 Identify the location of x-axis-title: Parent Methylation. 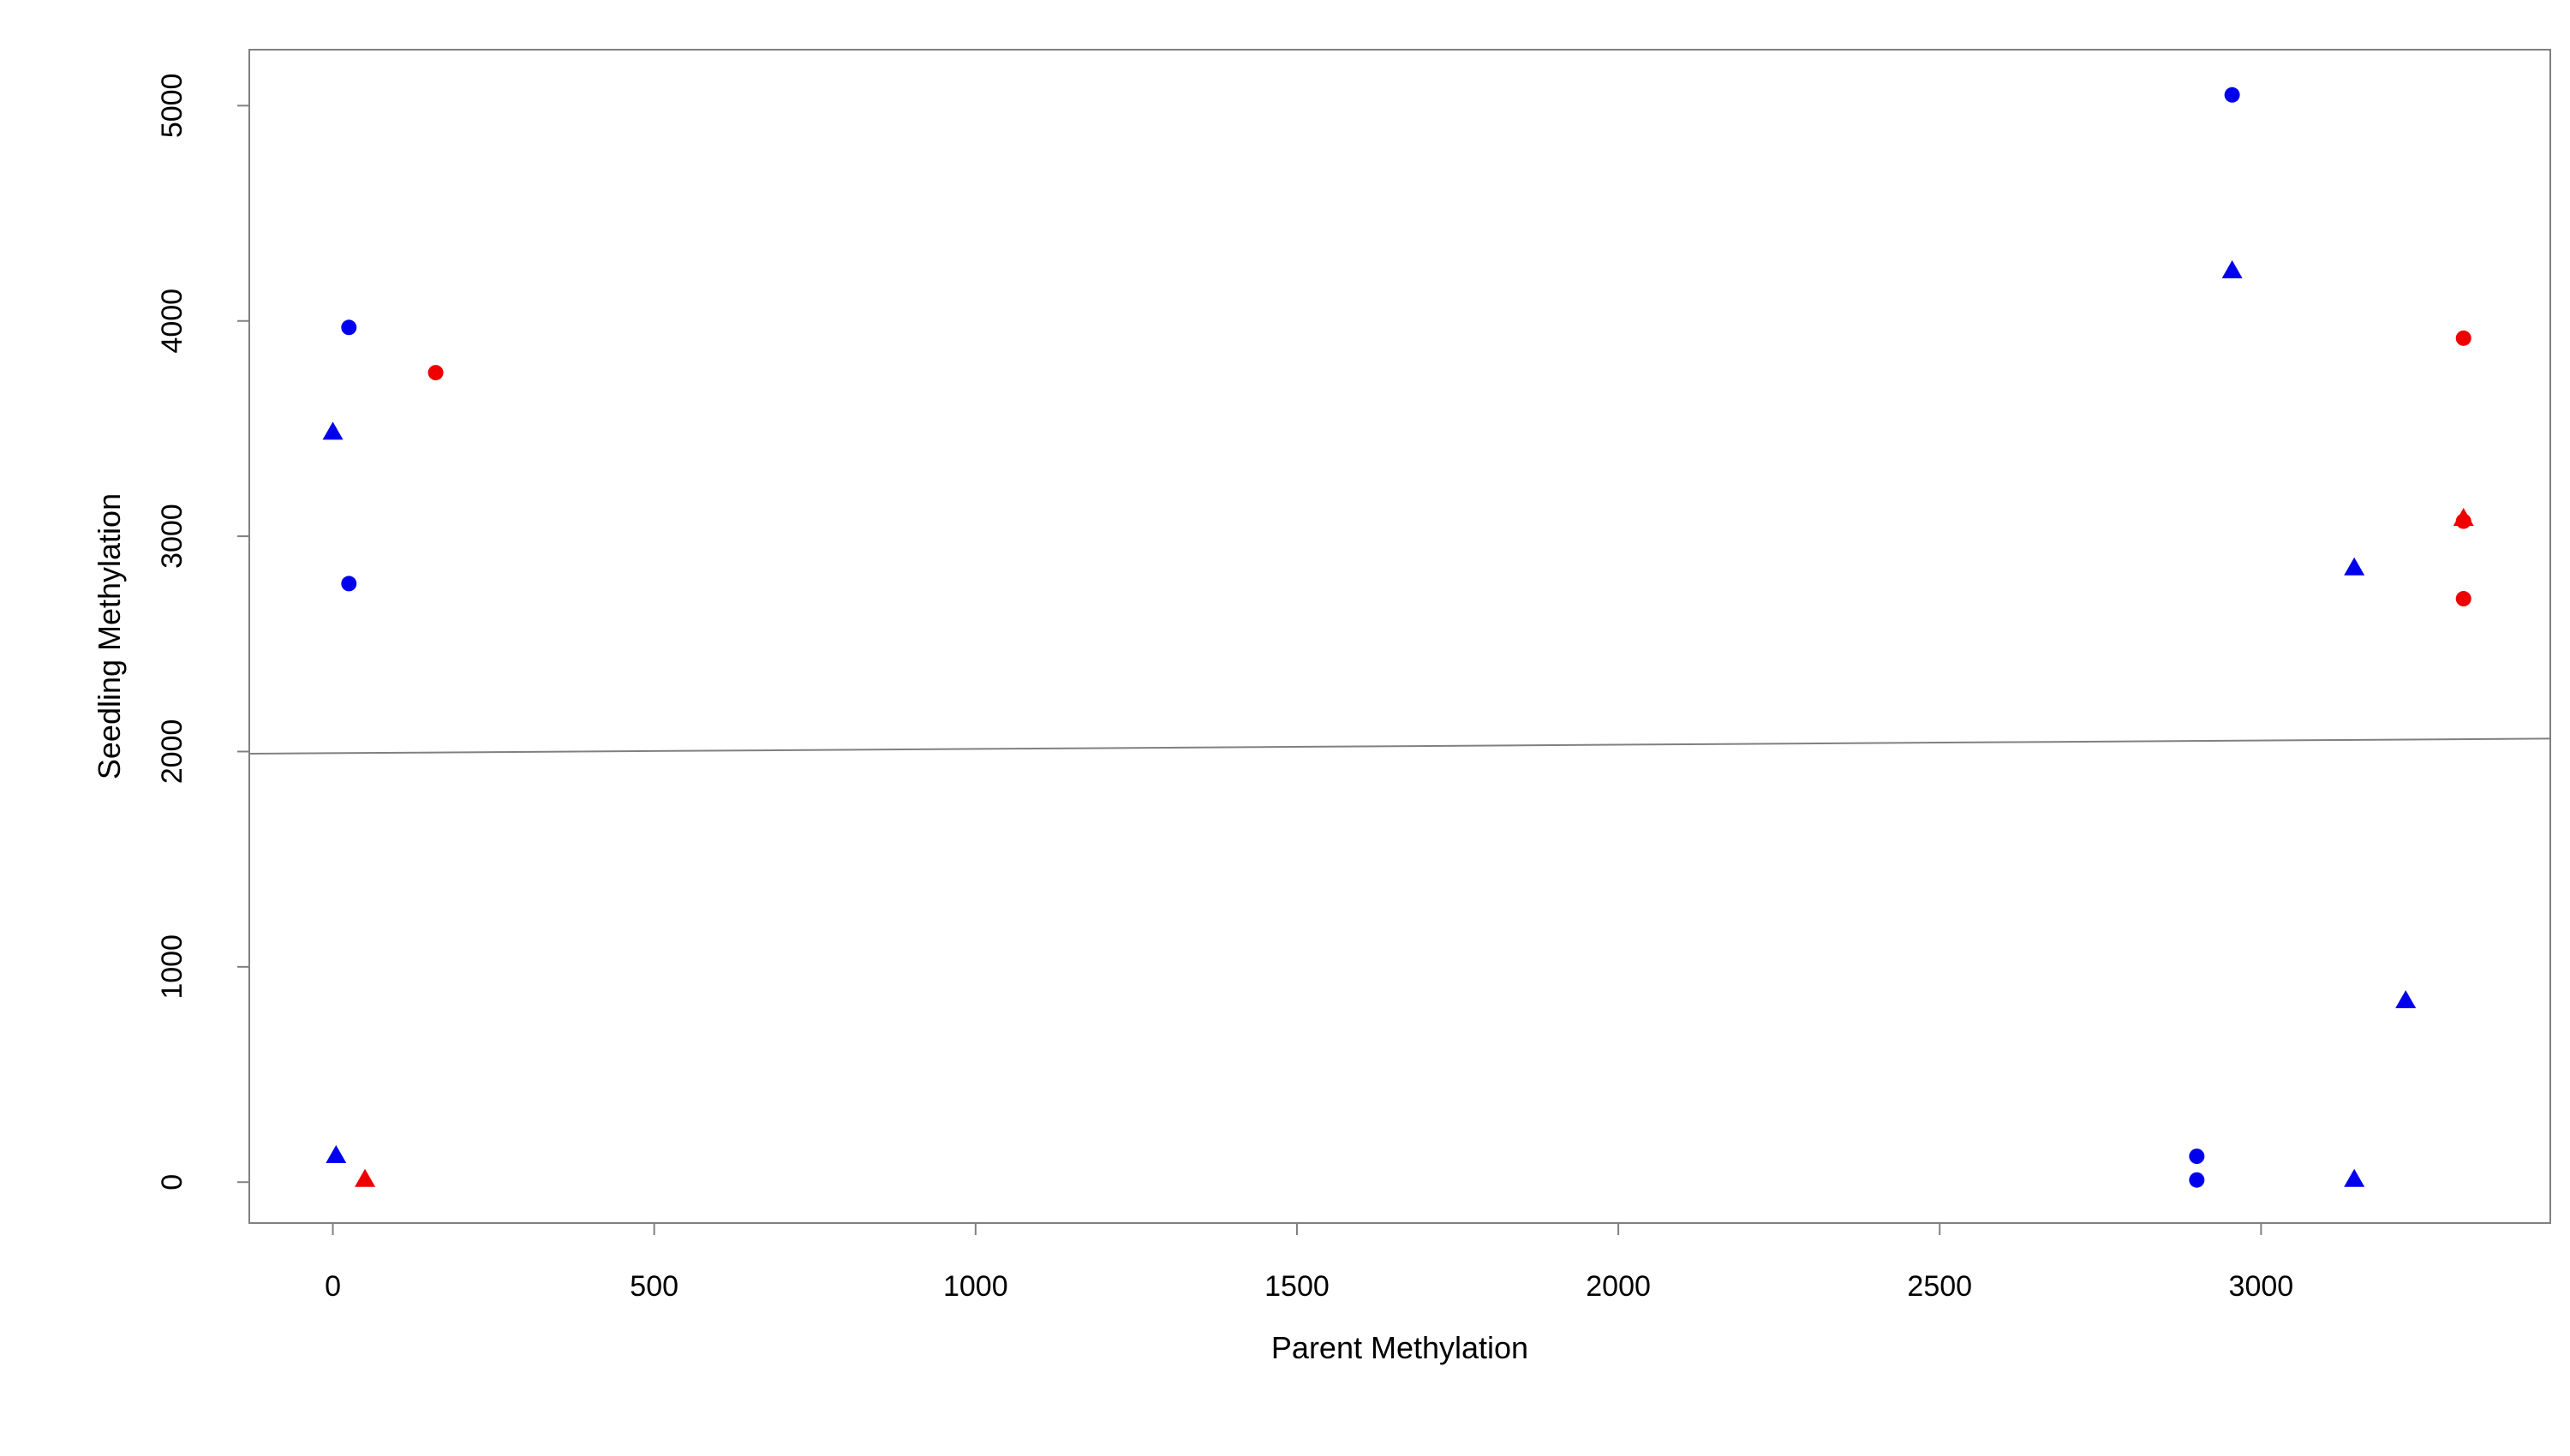
(1400, 1347).